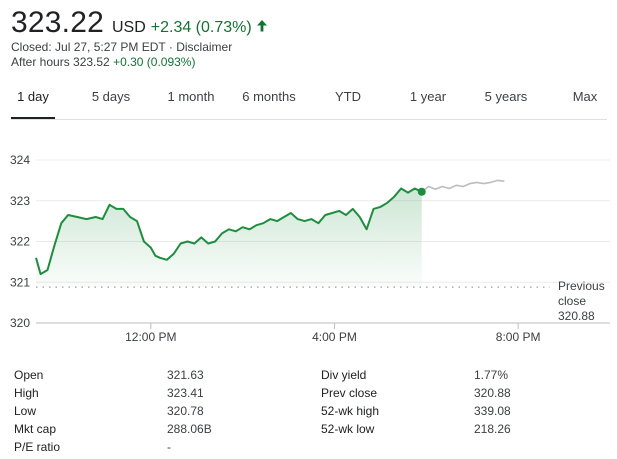 The width and height of the screenshot is (617, 459). Describe the element at coordinates (20, 282) in the screenshot. I see `y-tick-label: 321` at that location.